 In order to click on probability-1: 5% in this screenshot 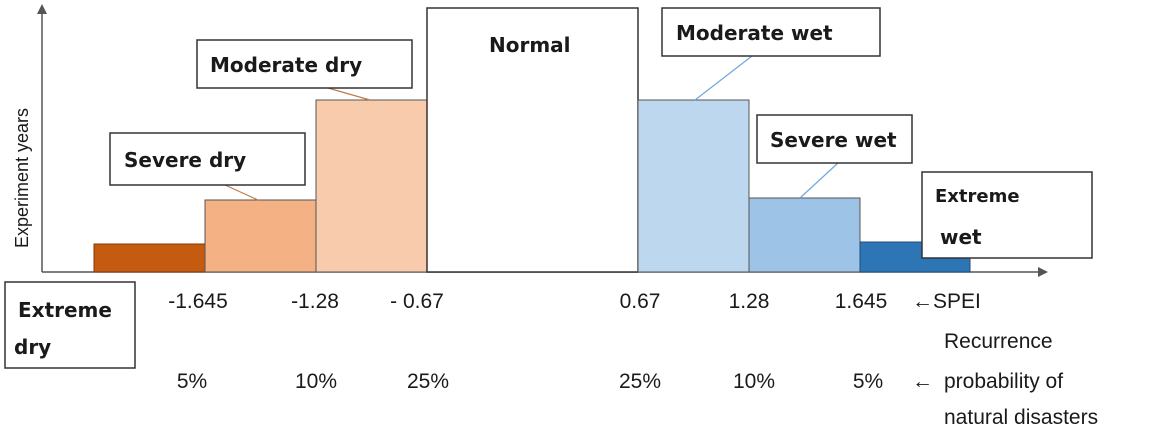, I will do `click(192, 381)`.